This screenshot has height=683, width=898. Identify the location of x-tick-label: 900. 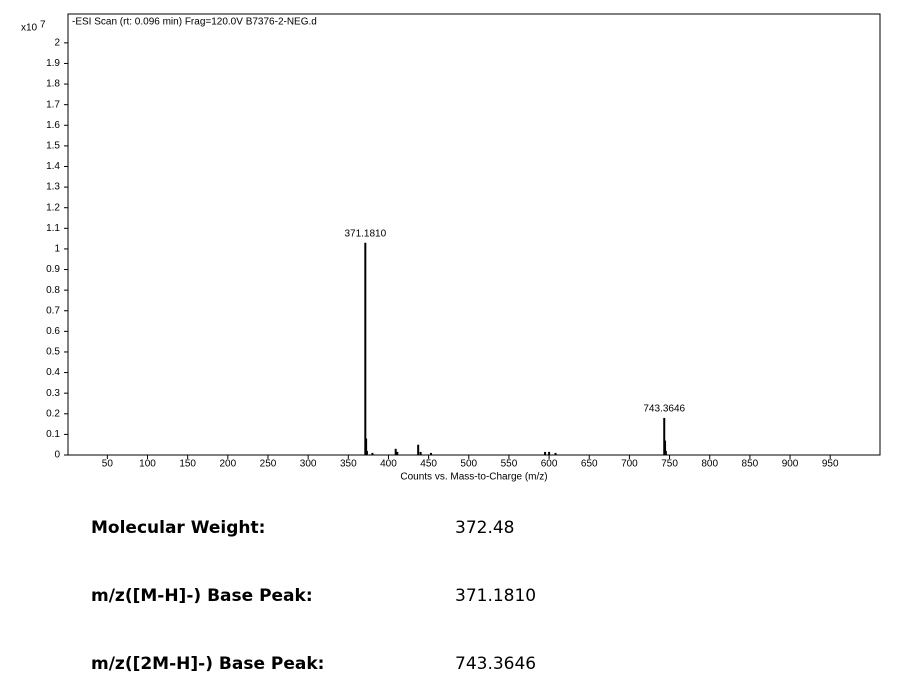
(790, 464).